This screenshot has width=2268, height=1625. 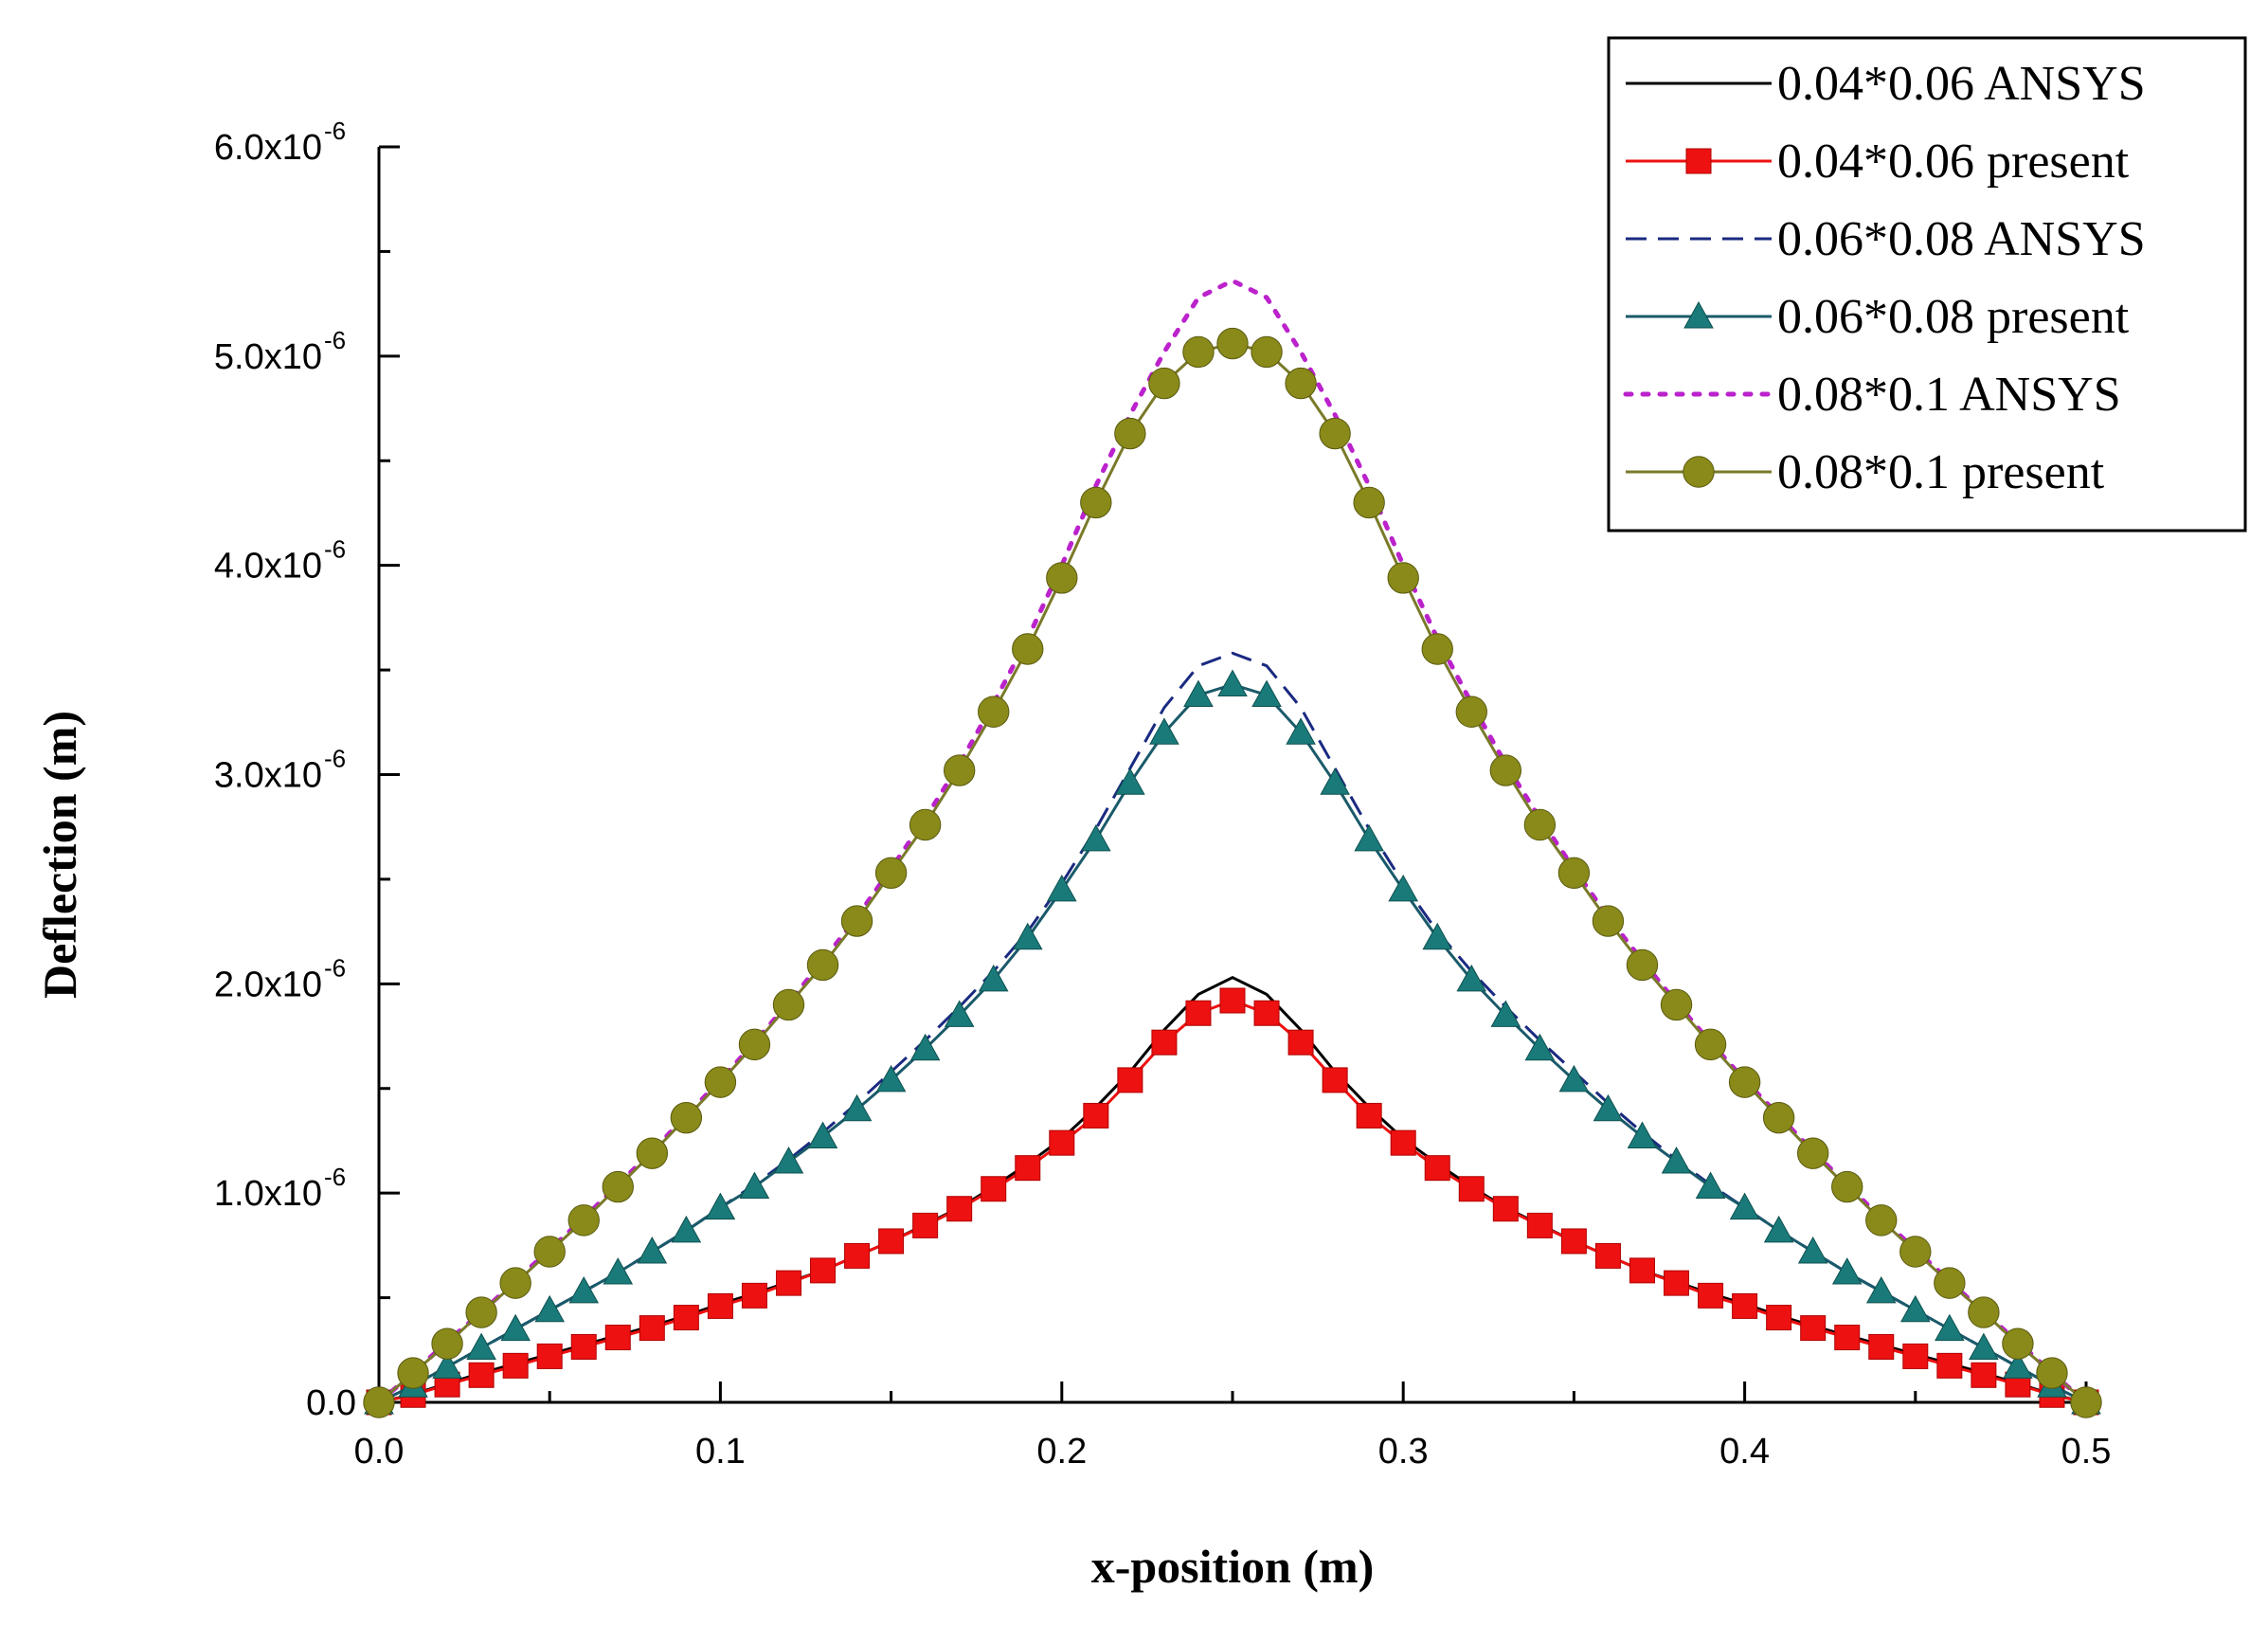 I want to click on y-tick-label: 1.0x10 -6, so click(x=280, y=1188).